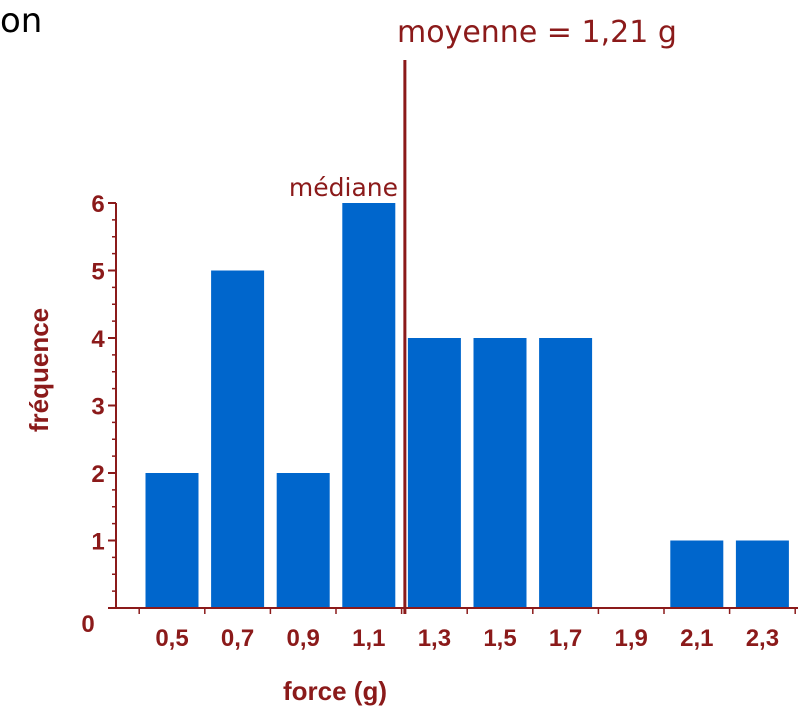 The image size is (801, 717). Describe the element at coordinates (87, 624) in the screenshot. I see `y-tick-label: 0` at that location.